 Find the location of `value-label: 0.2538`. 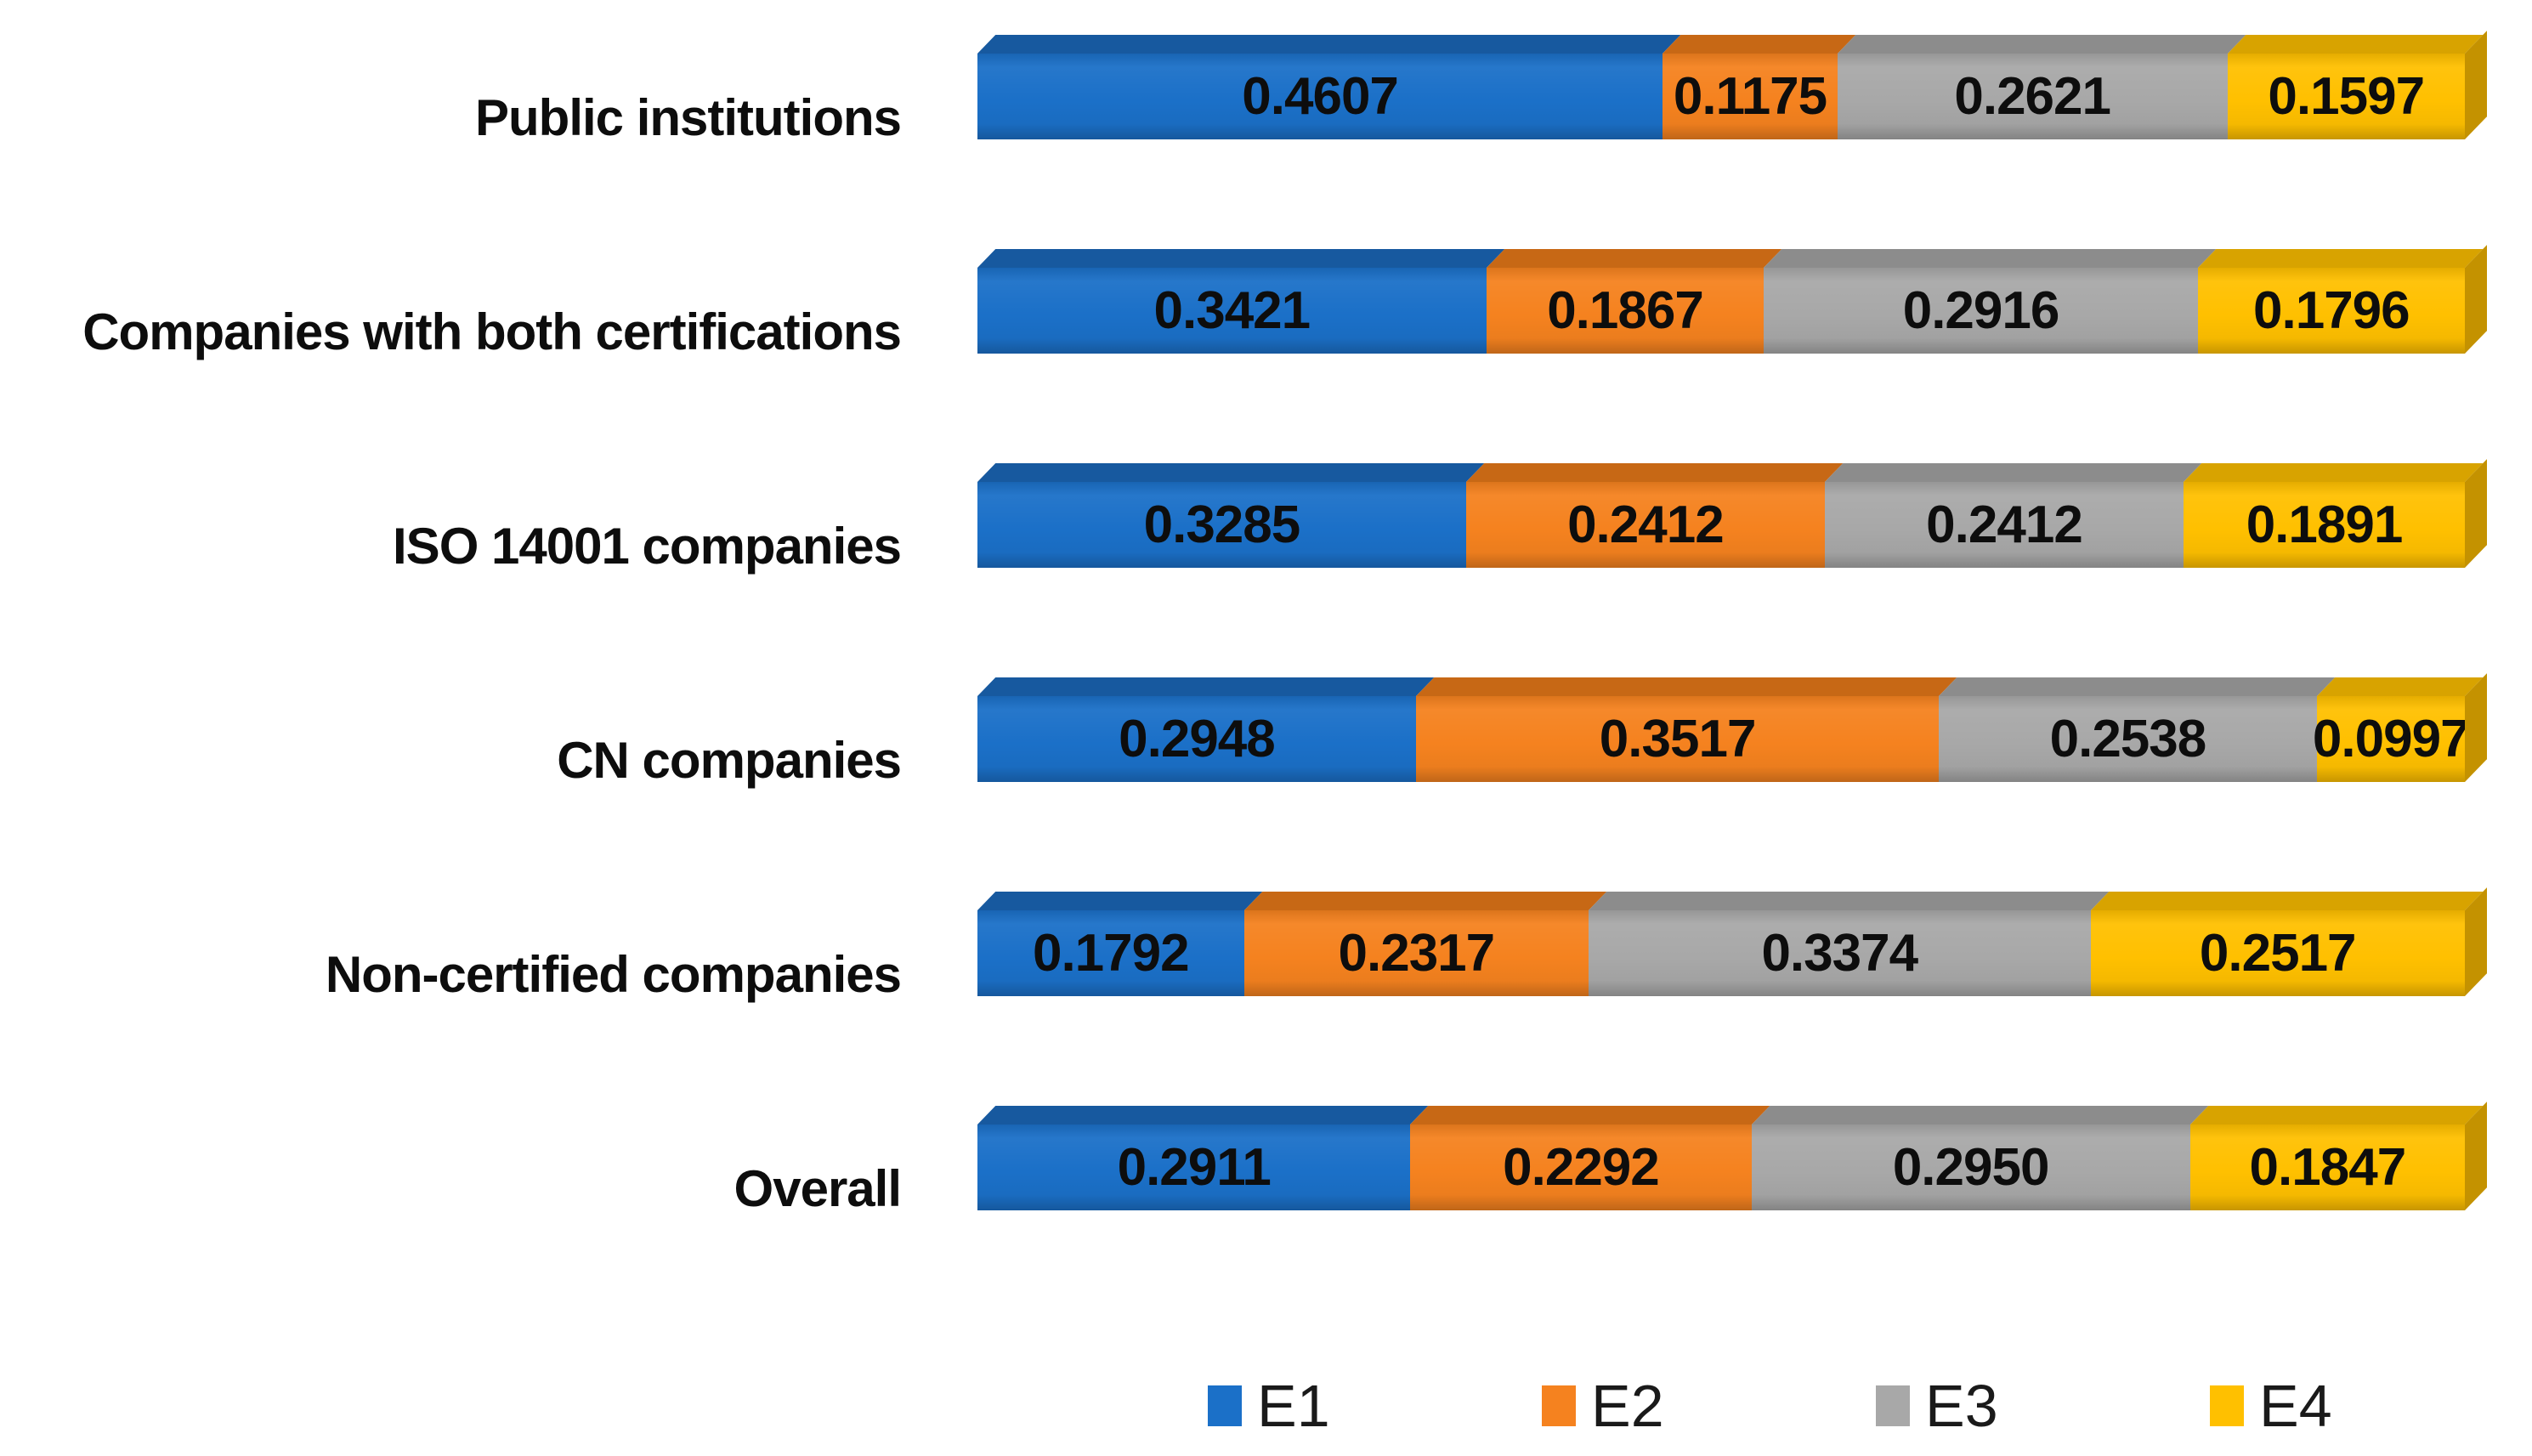

value-label: 0.2538 is located at coordinates (2128, 739).